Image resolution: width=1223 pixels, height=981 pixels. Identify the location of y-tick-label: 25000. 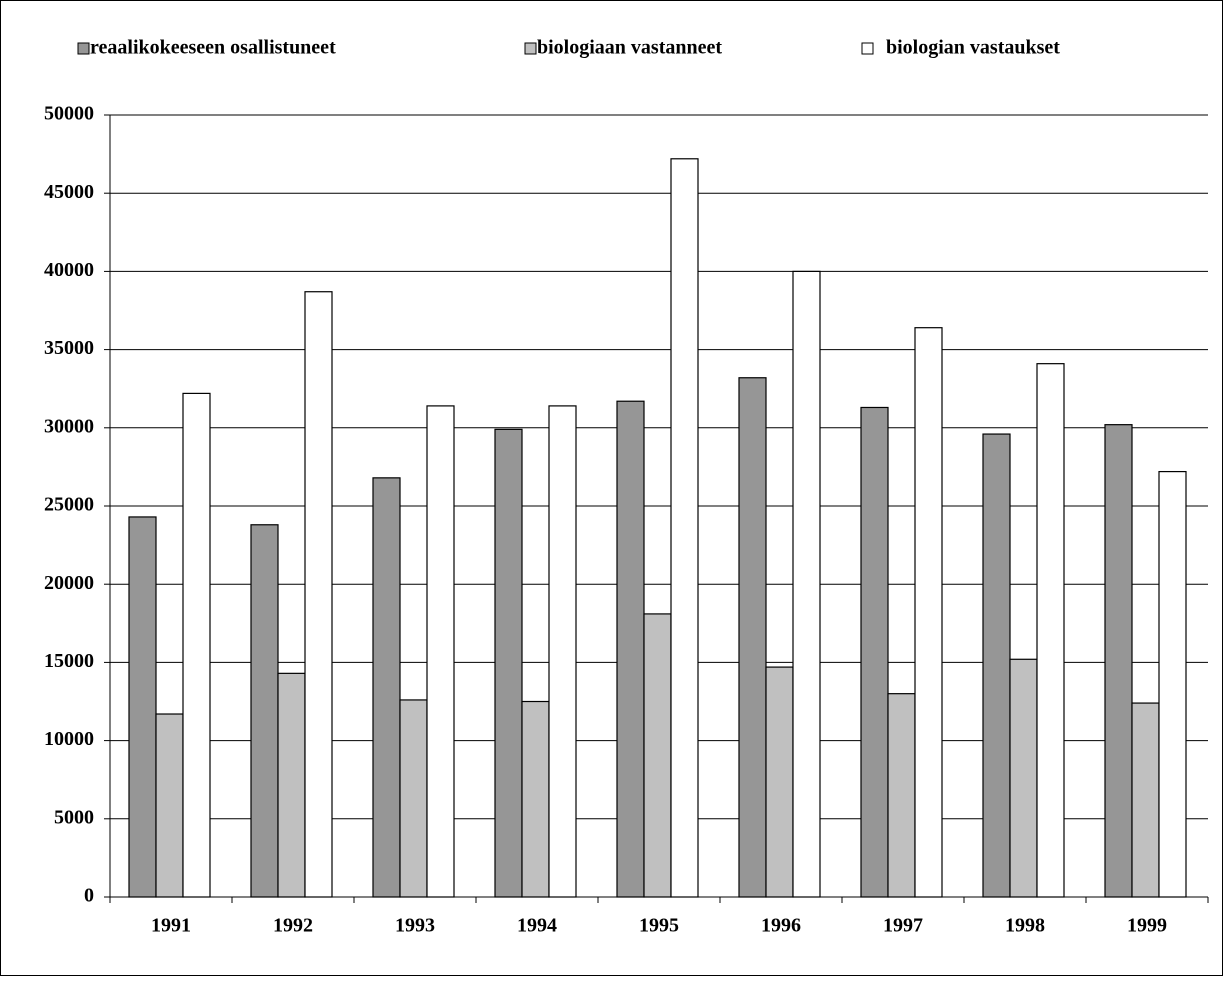
(69, 505).